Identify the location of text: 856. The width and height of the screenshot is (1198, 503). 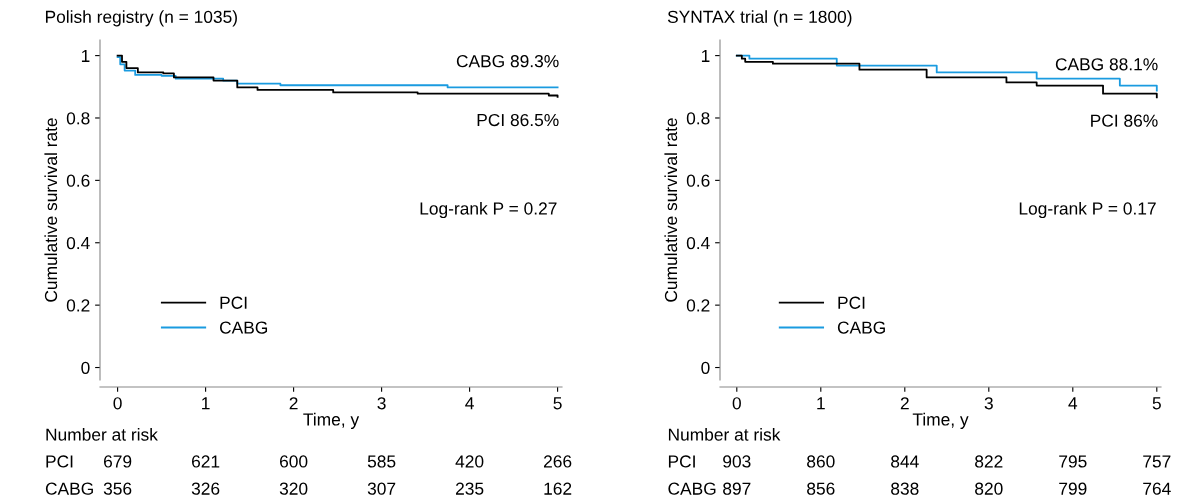
(821, 488).